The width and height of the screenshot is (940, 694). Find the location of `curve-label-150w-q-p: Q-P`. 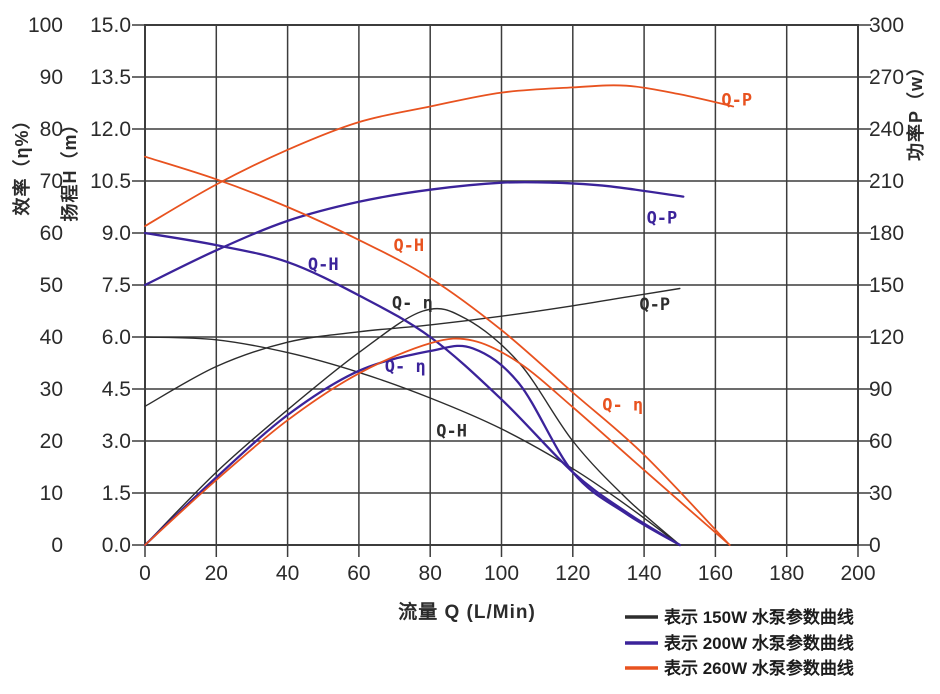

curve-label-150w-q-p: Q-P is located at coordinates (654, 305).